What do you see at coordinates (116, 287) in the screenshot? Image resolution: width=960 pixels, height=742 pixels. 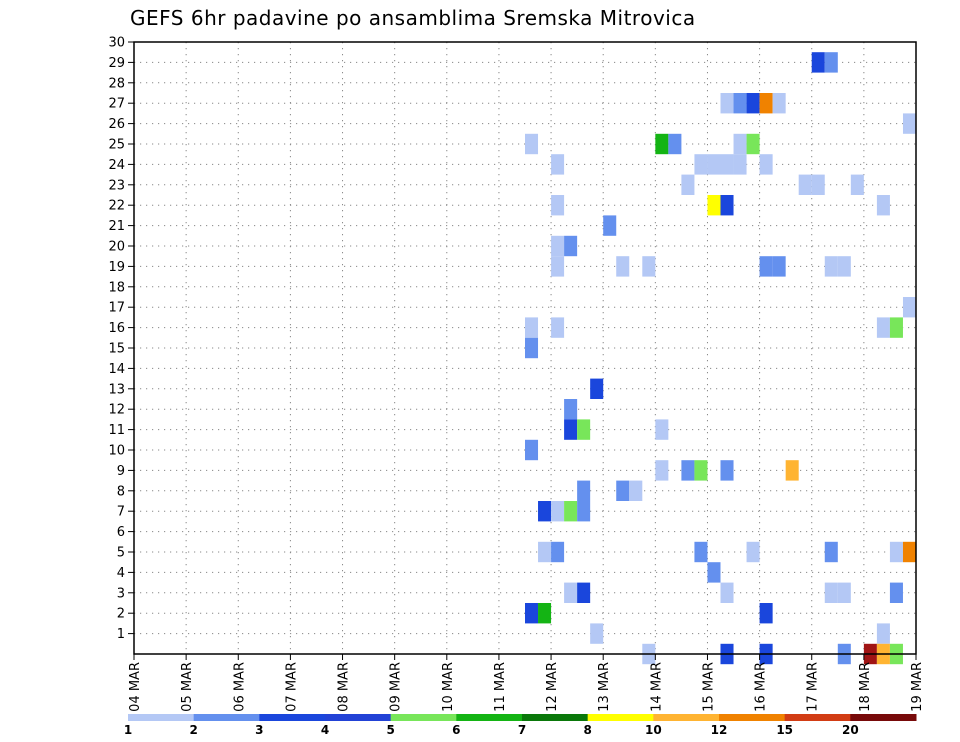 I see `y-tick-label: 18` at bounding box center [116, 287].